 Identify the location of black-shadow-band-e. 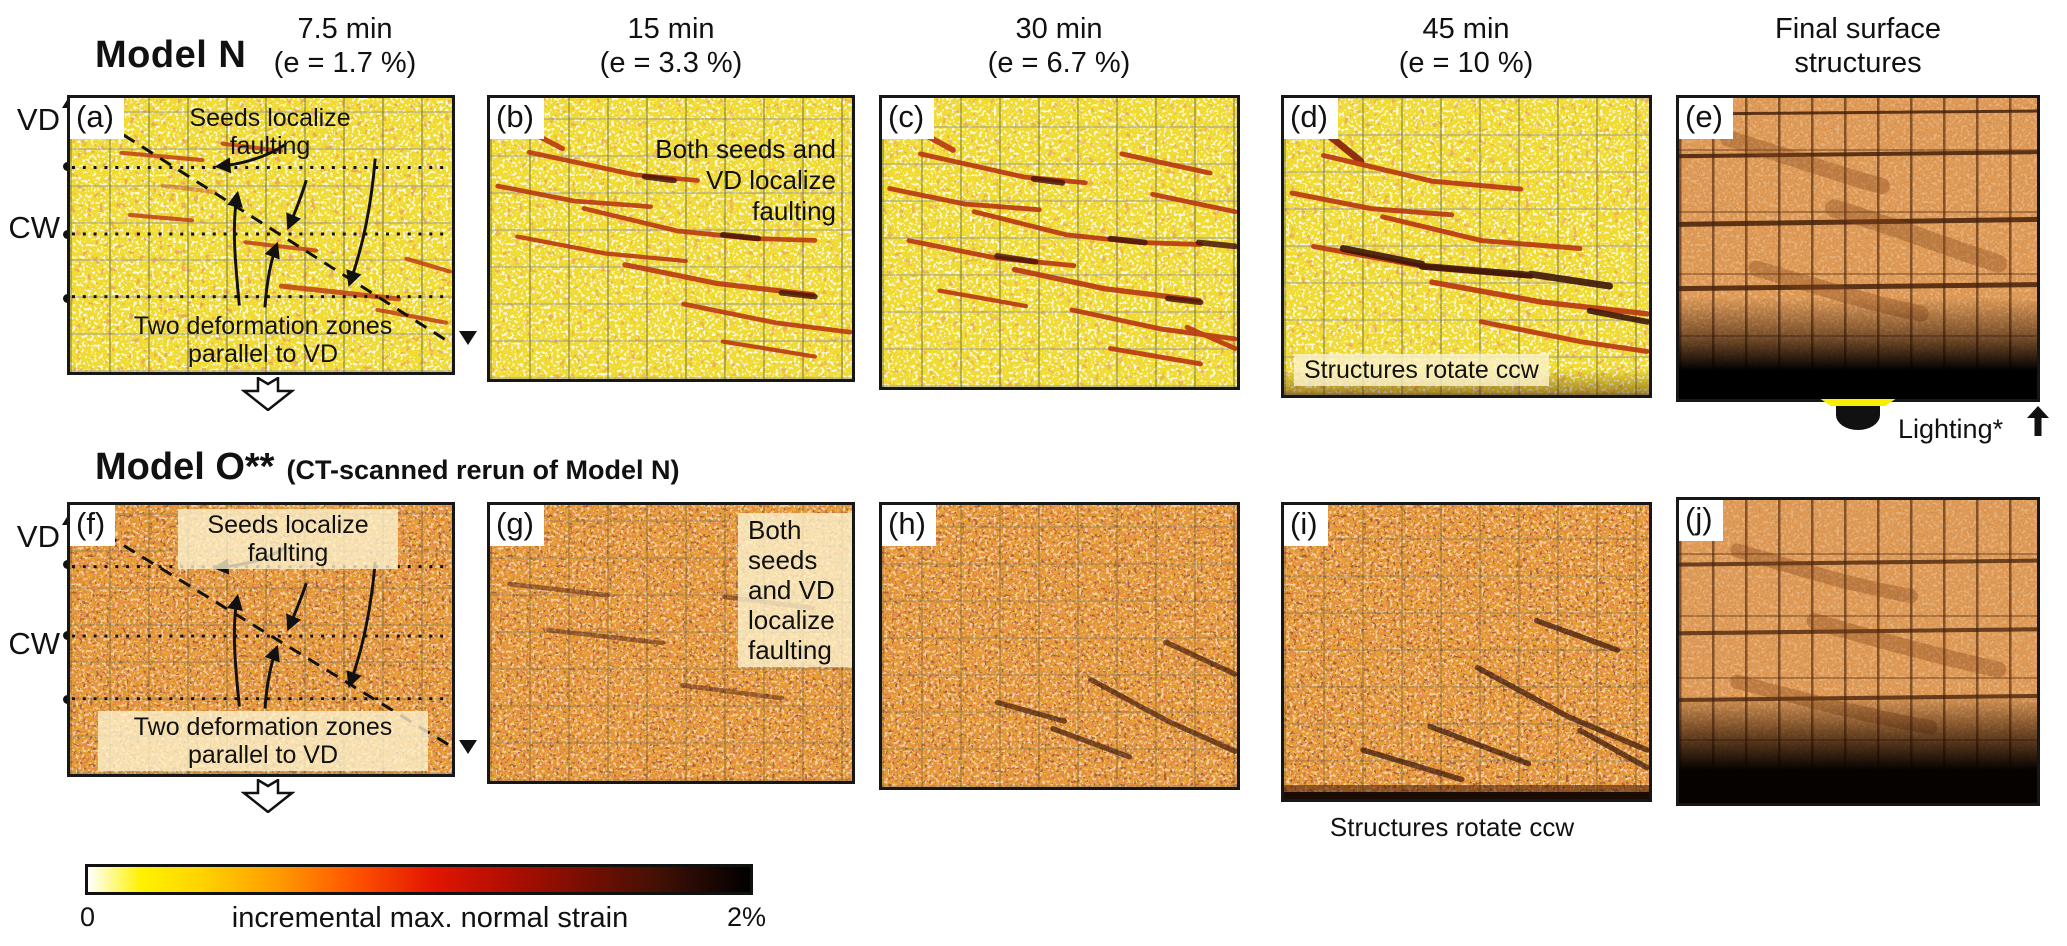
(1858, 347).